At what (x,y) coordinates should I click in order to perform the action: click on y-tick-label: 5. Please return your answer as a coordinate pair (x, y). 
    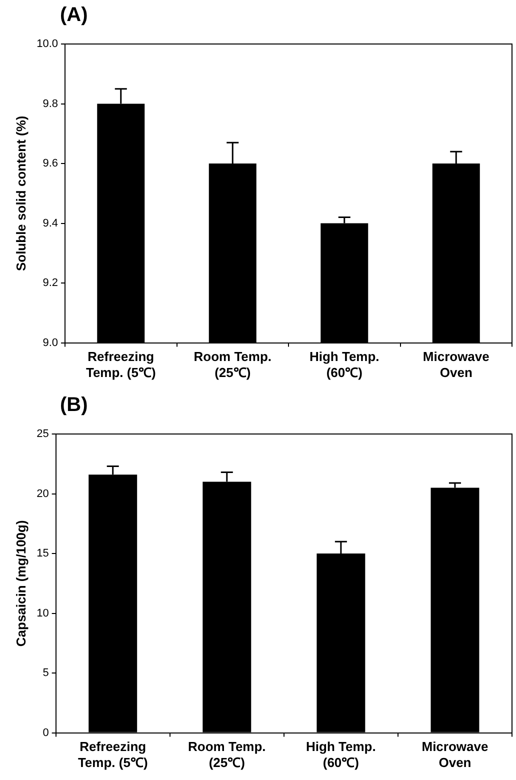
    Looking at the image, I should click on (45, 673).